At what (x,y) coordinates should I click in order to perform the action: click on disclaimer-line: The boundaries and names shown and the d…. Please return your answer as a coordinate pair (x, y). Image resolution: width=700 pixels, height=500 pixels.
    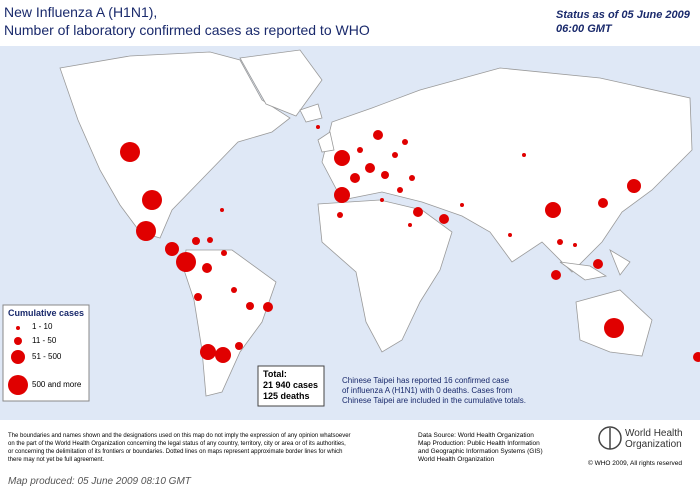
    Looking at the image, I should click on (179, 436).